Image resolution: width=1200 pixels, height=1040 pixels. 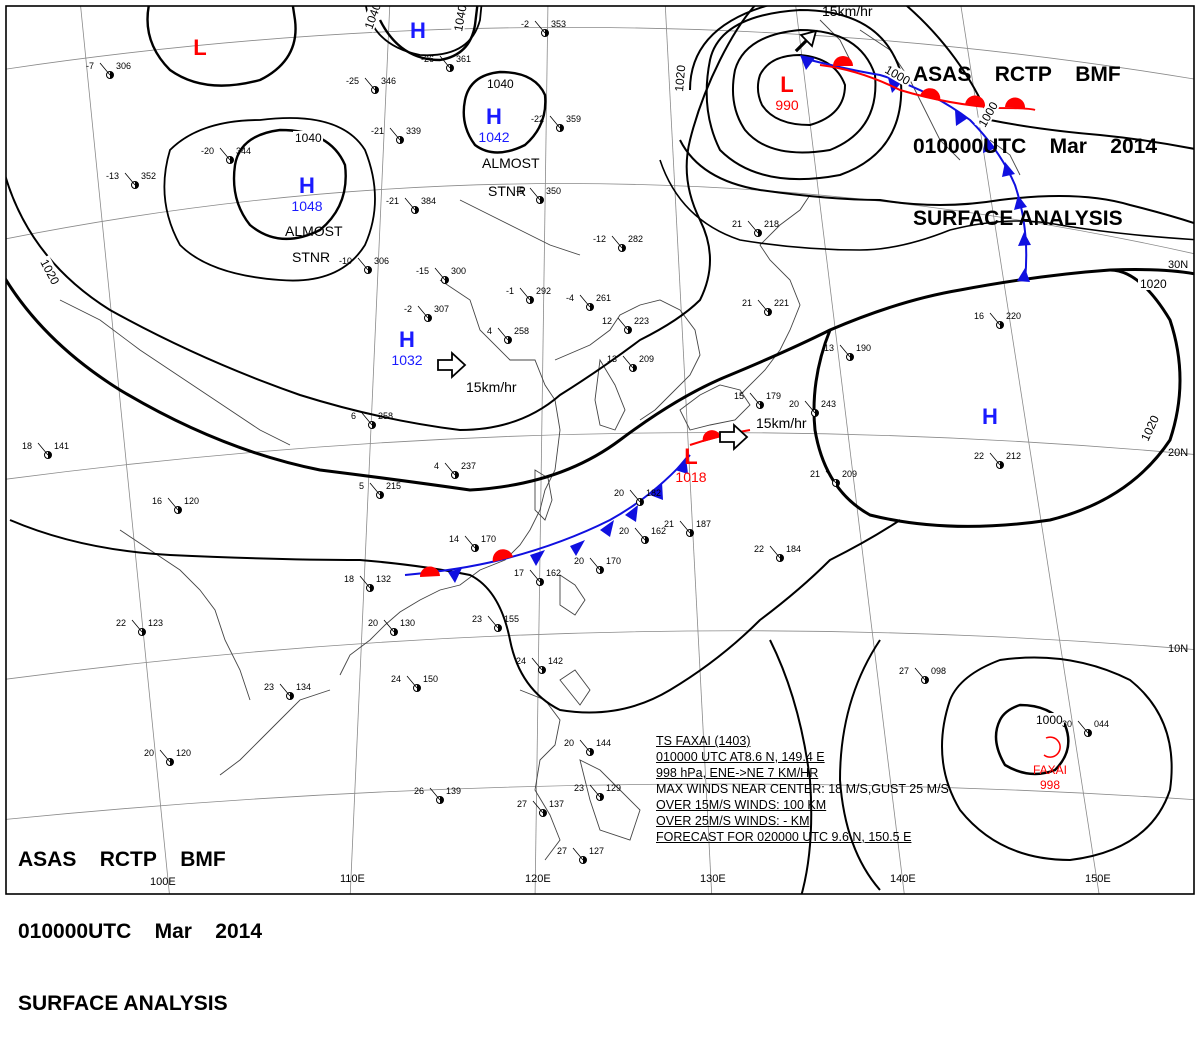 I want to click on station-temperature: -13, so click(x=112, y=176).